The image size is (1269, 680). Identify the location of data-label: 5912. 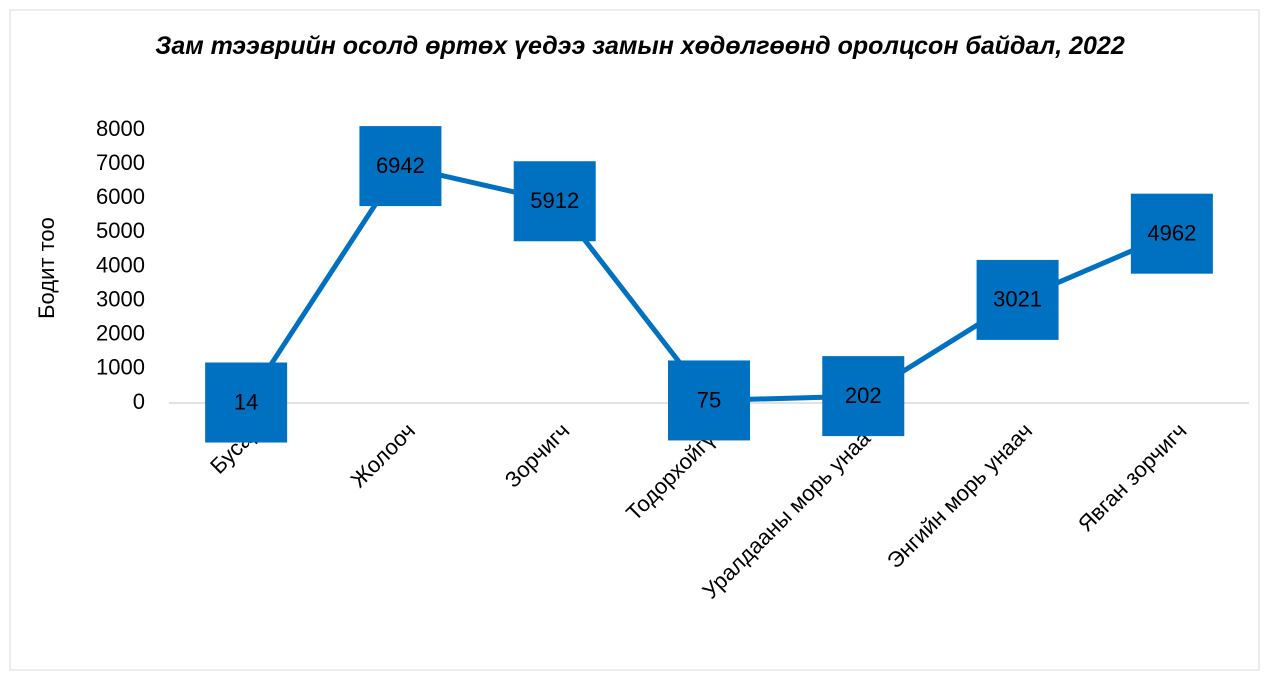
(554, 200).